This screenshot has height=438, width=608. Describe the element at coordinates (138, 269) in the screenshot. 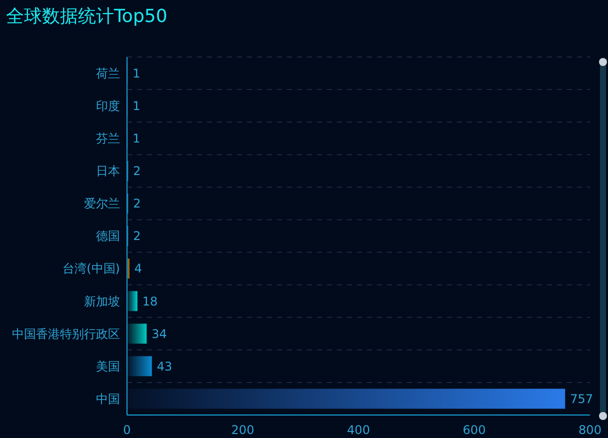

I see `data-label: 4` at that location.